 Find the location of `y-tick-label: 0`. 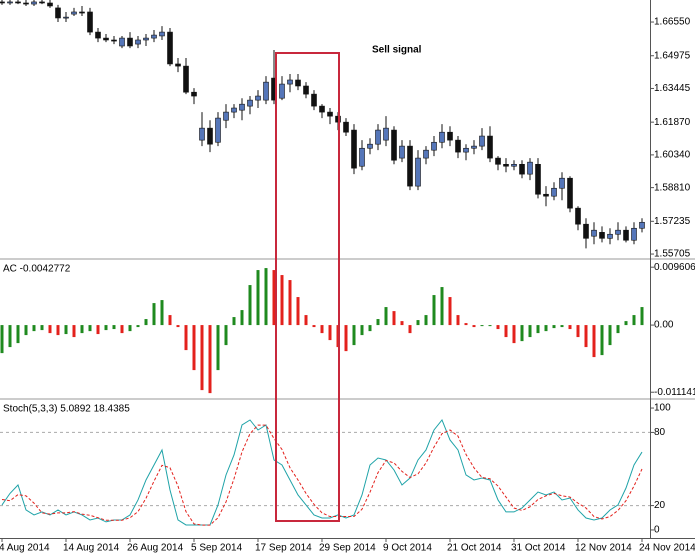

y-tick-label: 0 is located at coordinates (657, 530).